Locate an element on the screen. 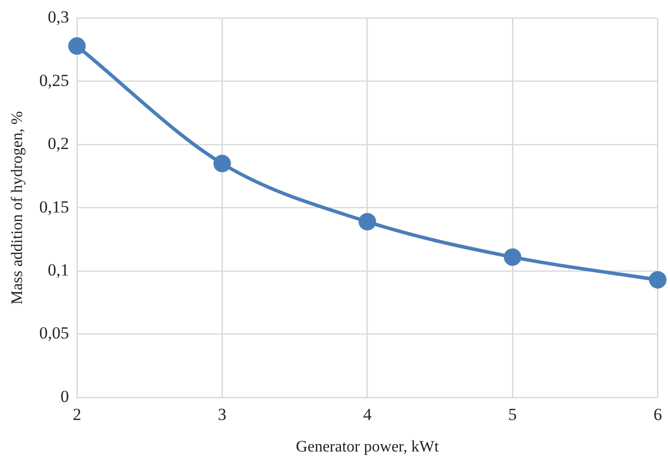  y-tick-label: 0 is located at coordinates (64, 396).